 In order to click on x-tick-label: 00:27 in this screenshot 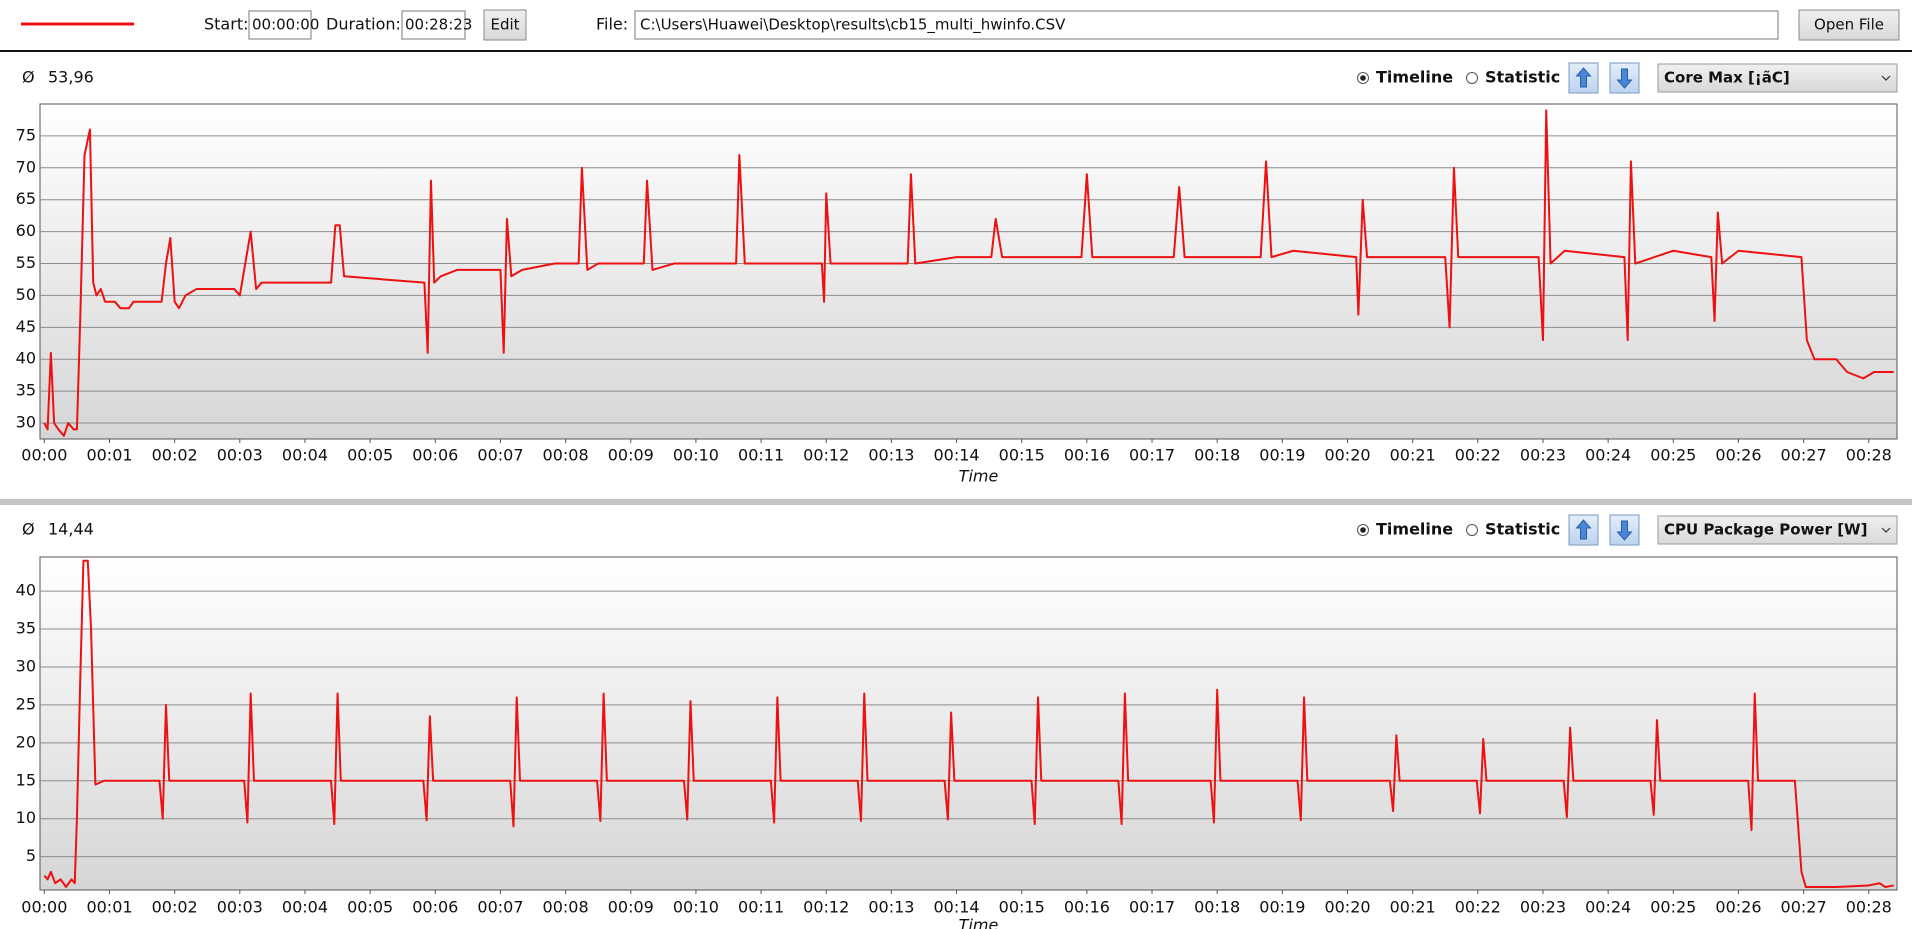, I will do `click(1804, 907)`.